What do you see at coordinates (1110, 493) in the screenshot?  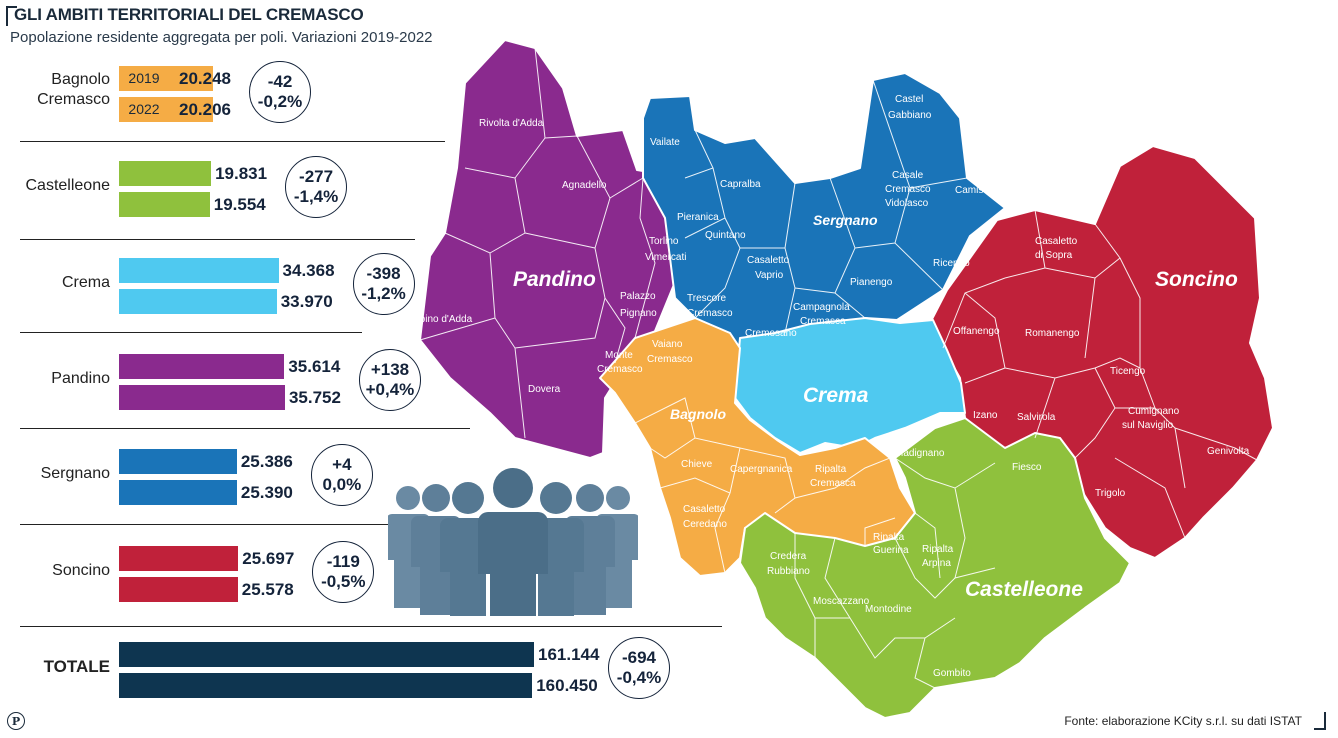 I see `map-label-trigolo: Trigolo` at bounding box center [1110, 493].